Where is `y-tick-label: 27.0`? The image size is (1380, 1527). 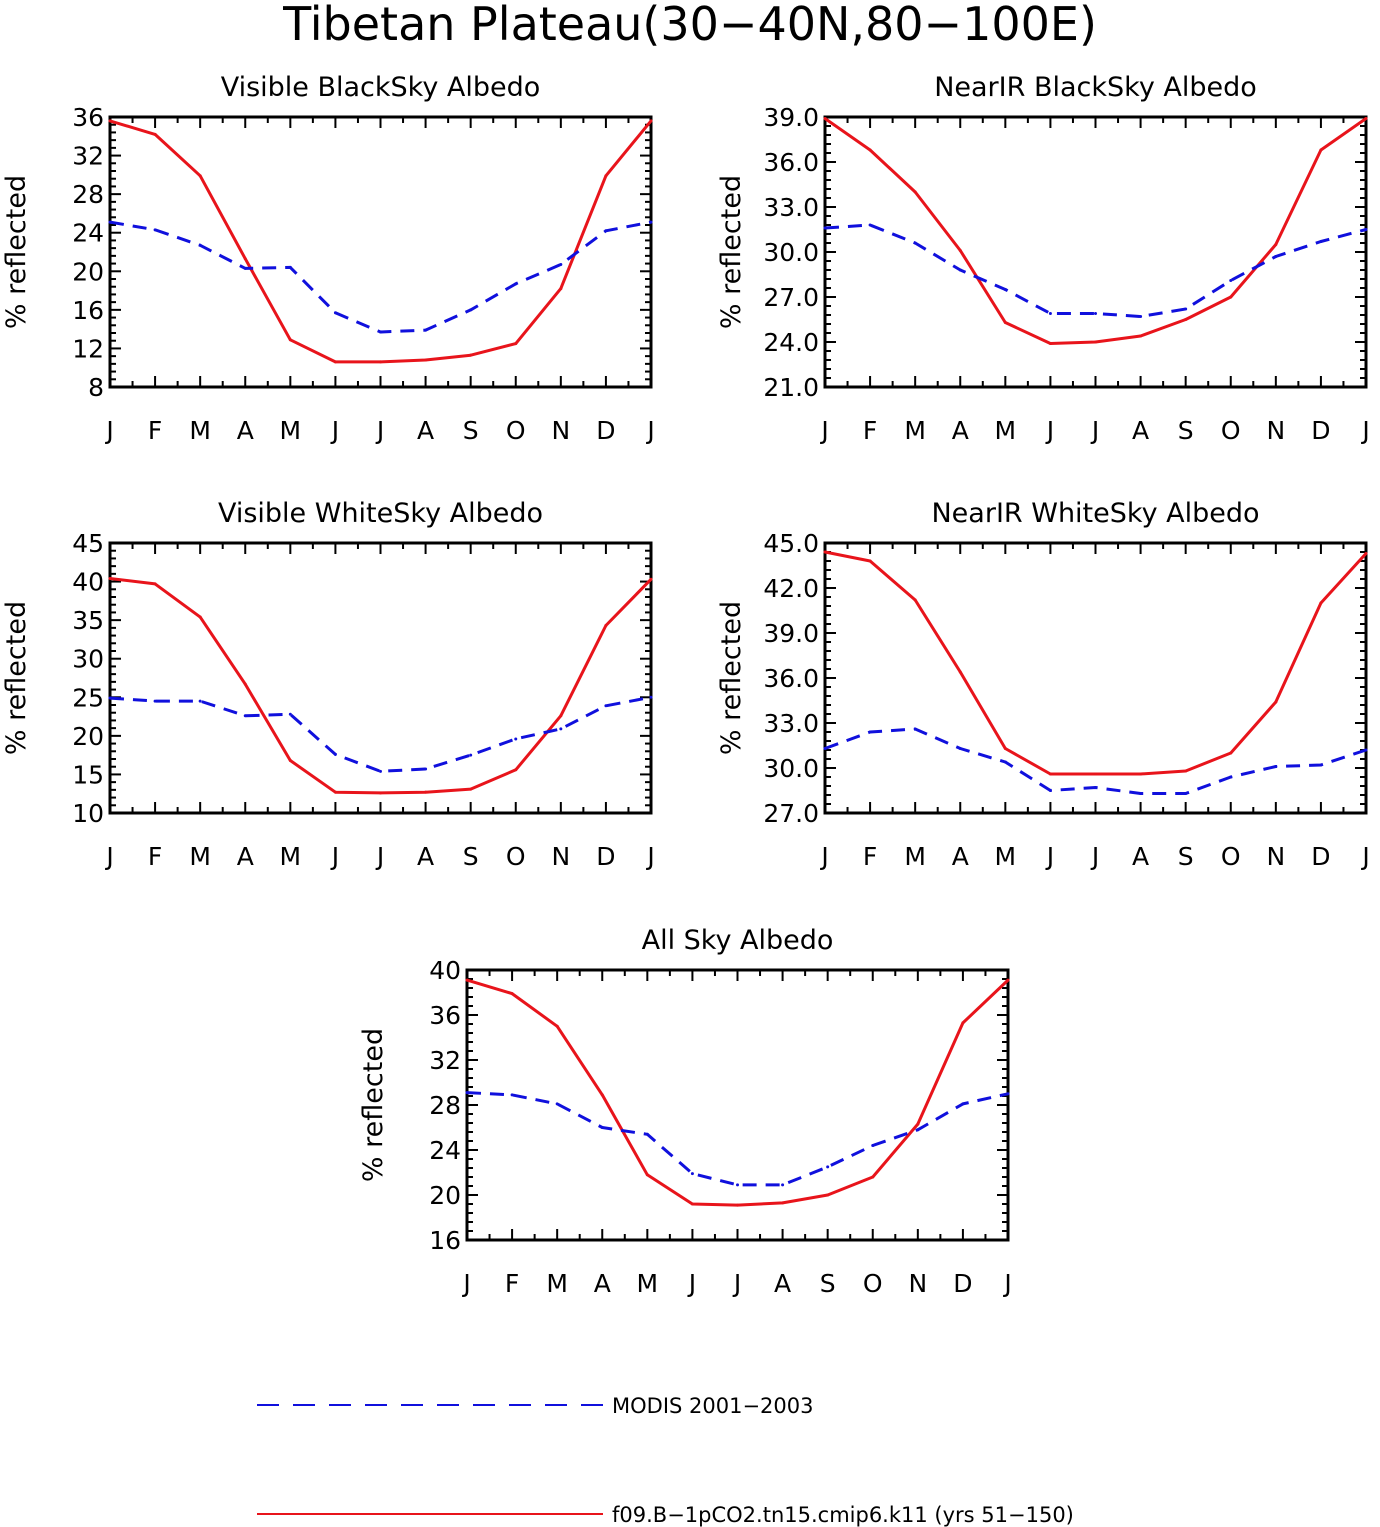
y-tick-label: 27.0 is located at coordinates (791, 813).